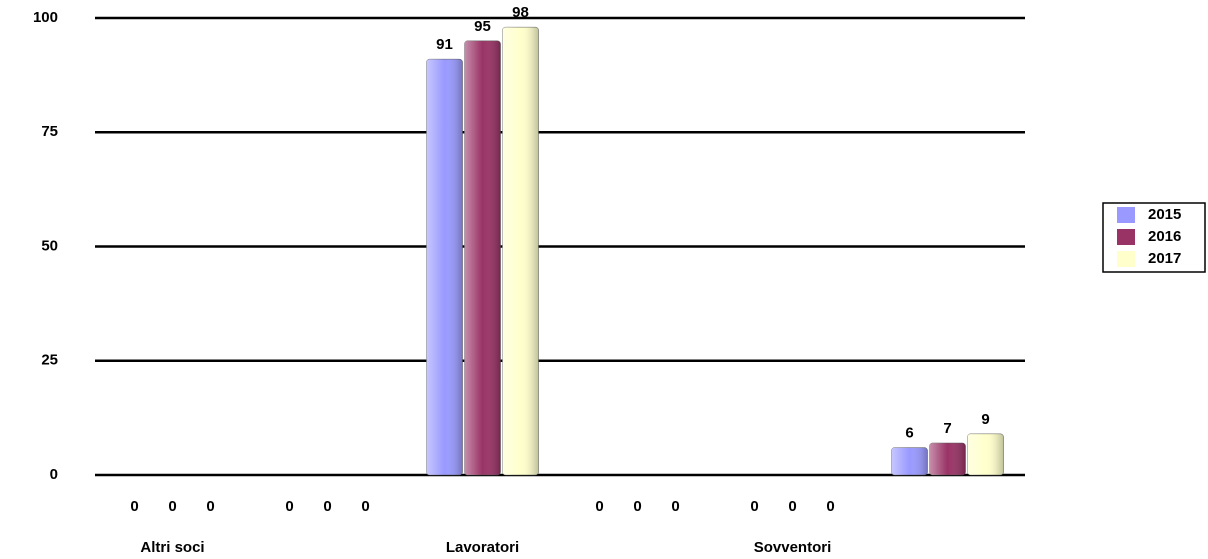  Describe the element at coordinates (1164, 214) in the screenshot. I see `legend-label: 2015` at that location.